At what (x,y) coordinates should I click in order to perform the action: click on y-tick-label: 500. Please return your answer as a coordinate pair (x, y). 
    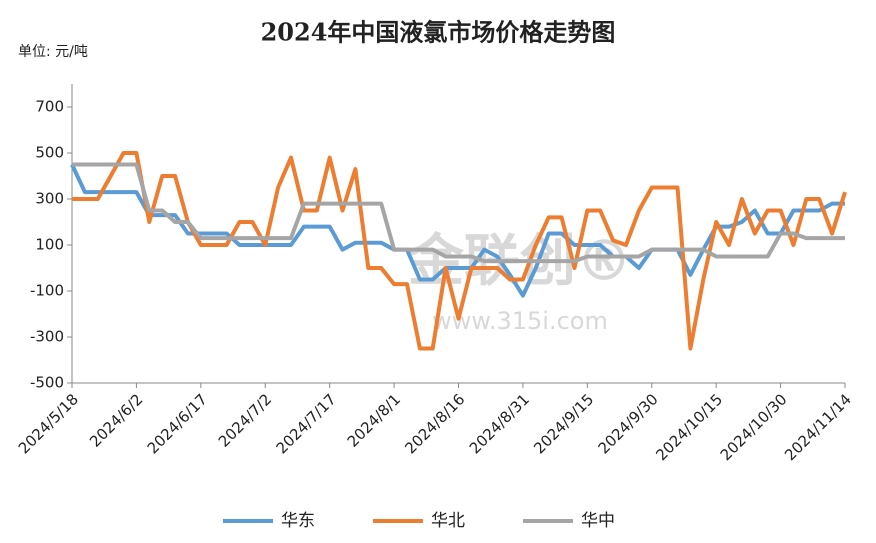
    Looking at the image, I should click on (49, 153).